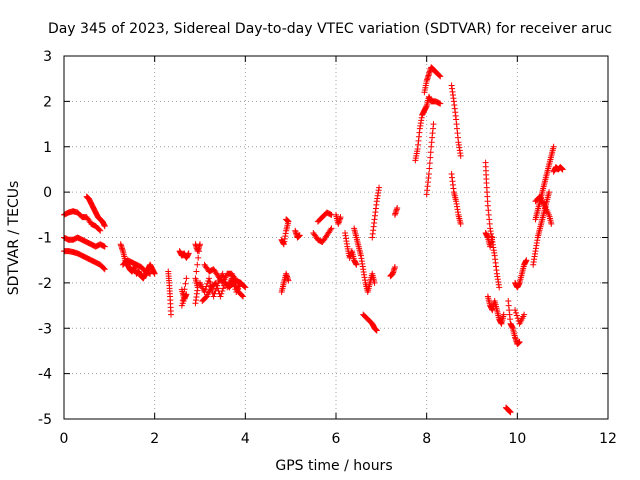  Describe the element at coordinates (245, 439) in the screenshot. I see `x-tick-label: 4` at that location.